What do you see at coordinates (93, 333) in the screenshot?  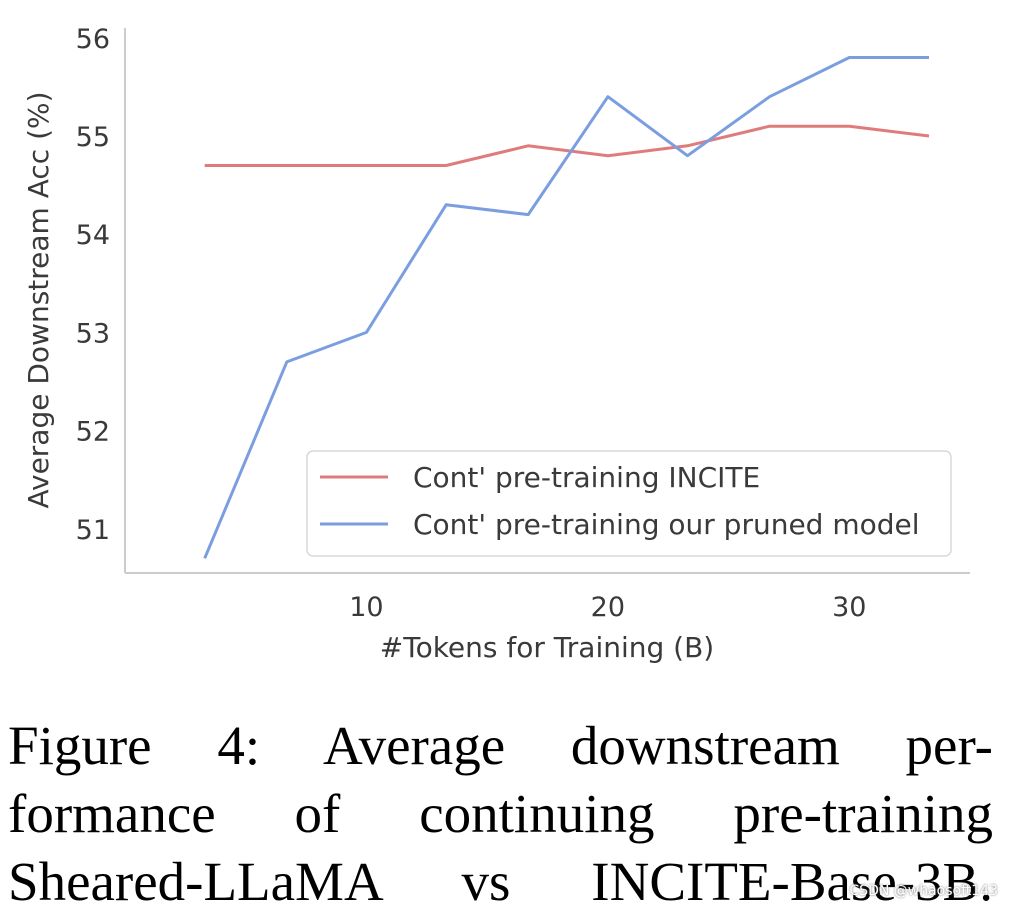 I see `y-tick-label: 53` at bounding box center [93, 333].